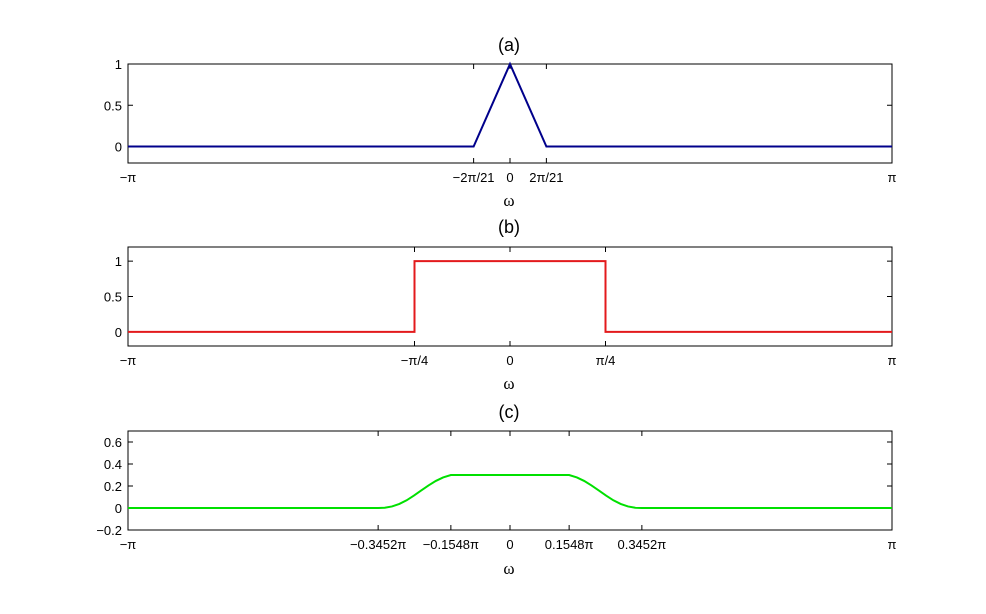  What do you see at coordinates (109, 530) in the screenshot?
I see `y-tick-label: −0.2` at bounding box center [109, 530].